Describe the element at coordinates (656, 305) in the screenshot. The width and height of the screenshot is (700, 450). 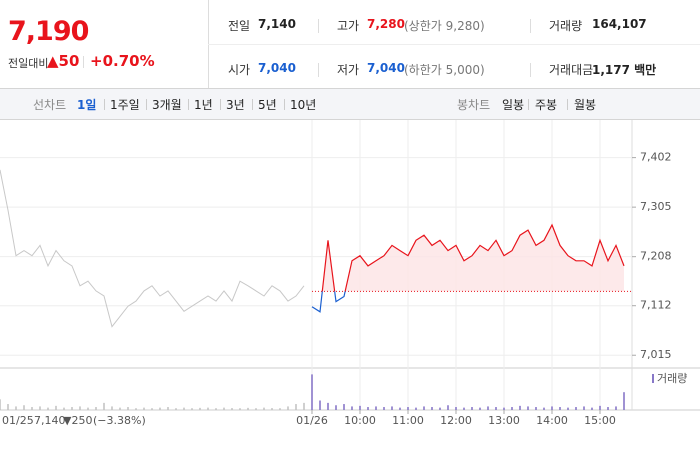
I see `y-tick-label: 7,112` at that location.